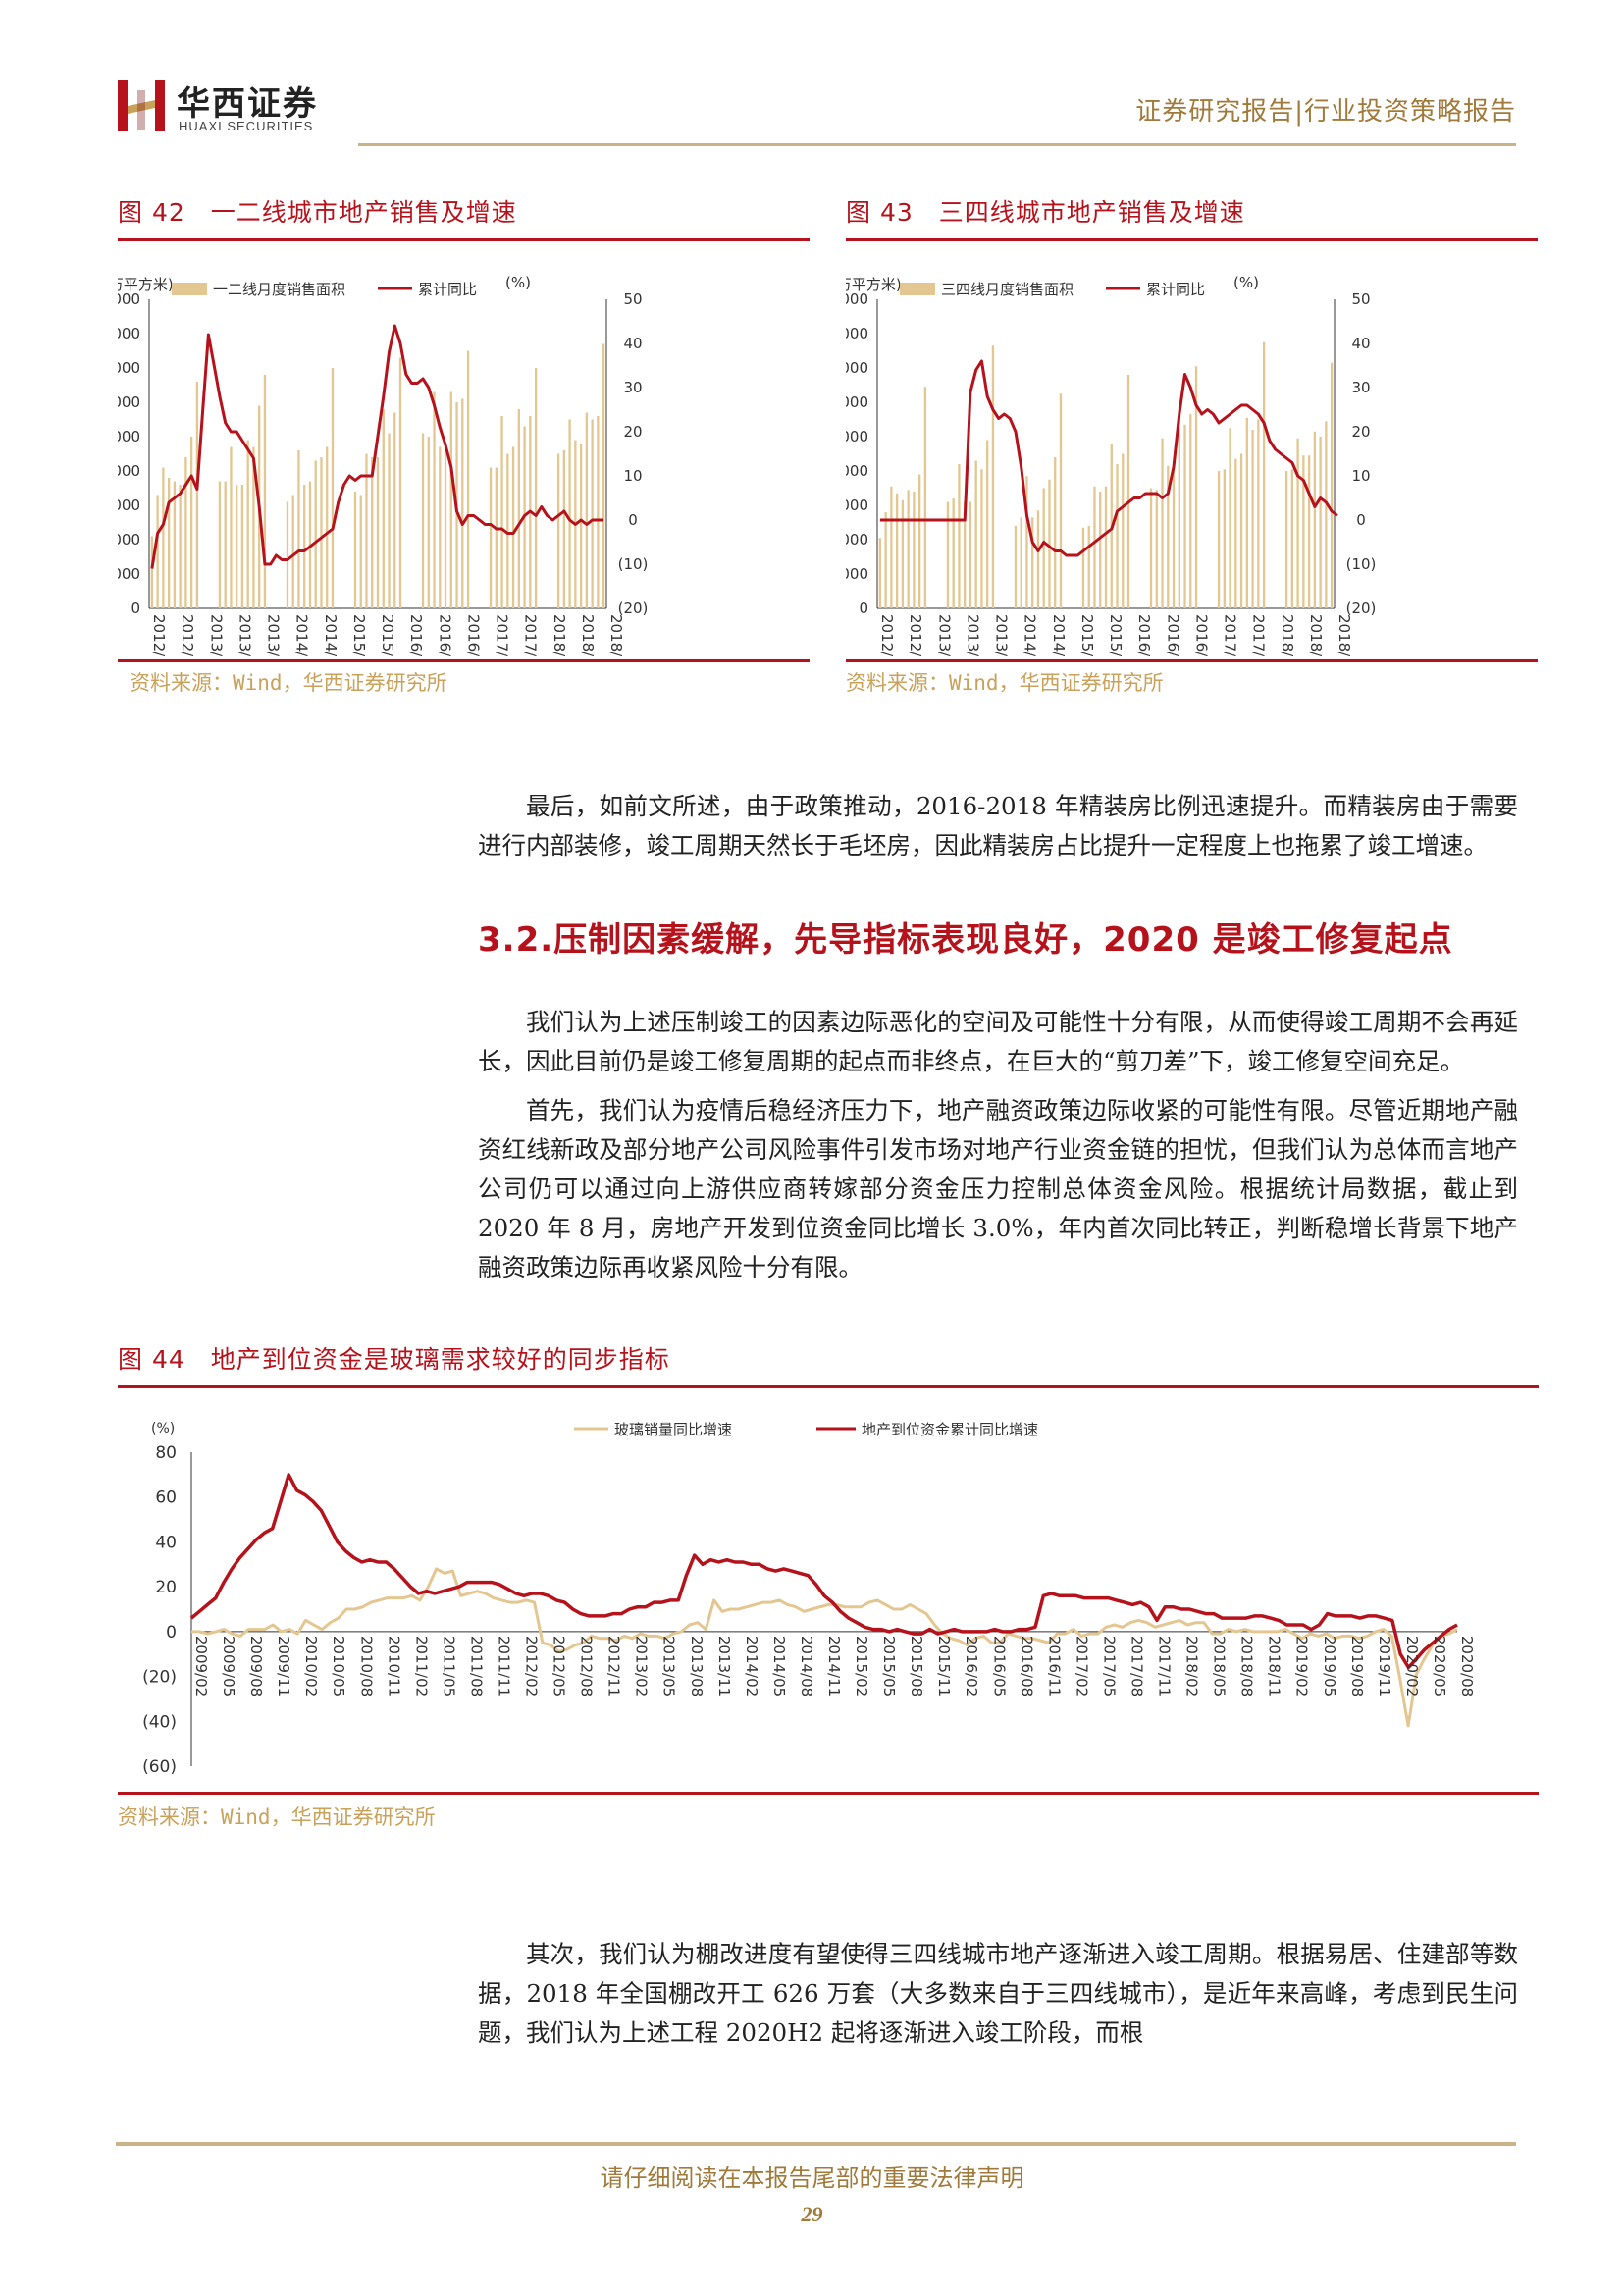 The height and width of the screenshot is (2296, 1624). Describe the element at coordinates (532, 1666) in the screenshot. I see `x-tick-label: 2012/02` at that location.